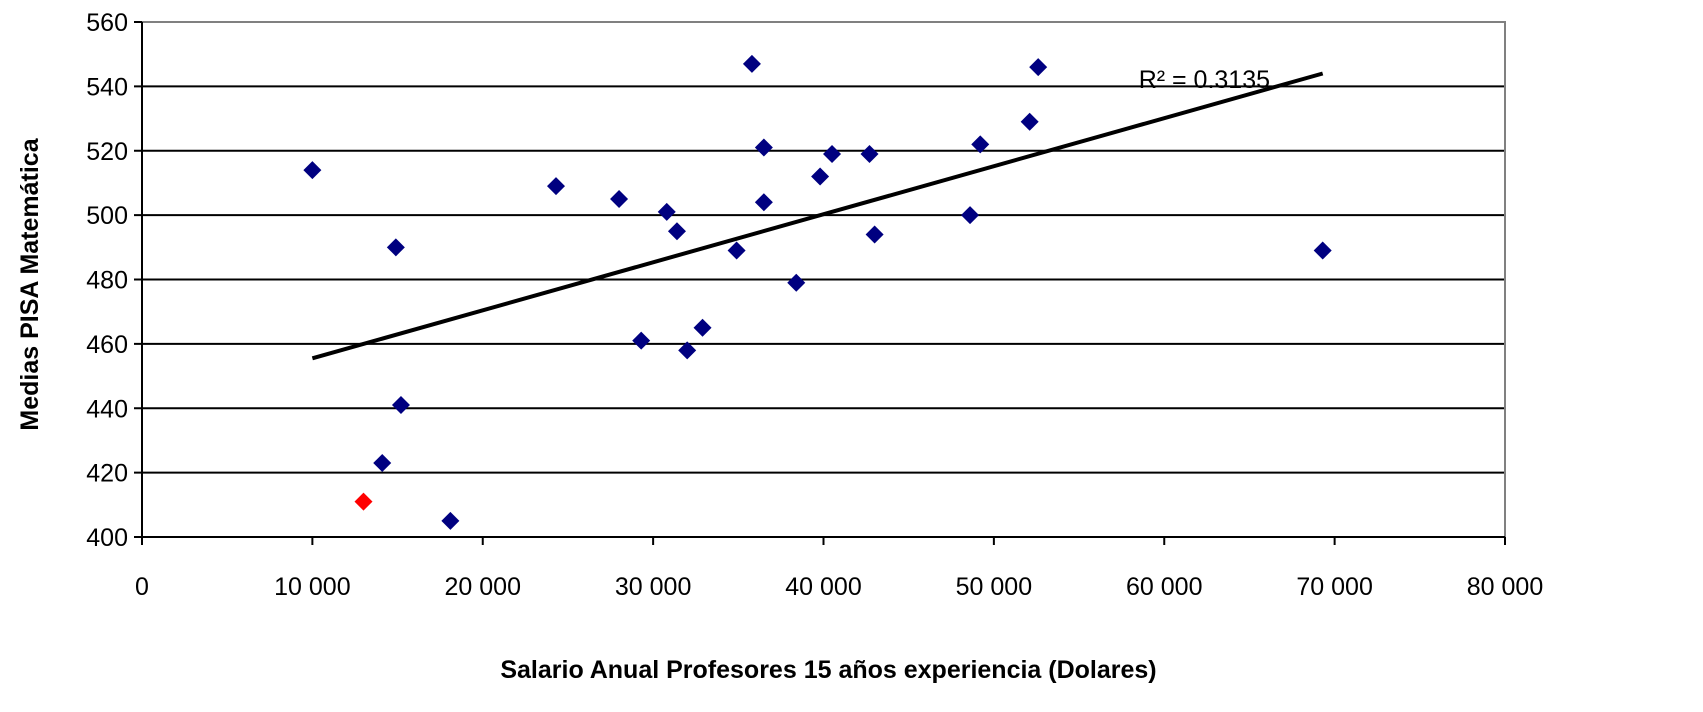 The image size is (1703, 712). What do you see at coordinates (107, 152) in the screenshot?
I see `y-tick-label: 520` at bounding box center [107, 152].